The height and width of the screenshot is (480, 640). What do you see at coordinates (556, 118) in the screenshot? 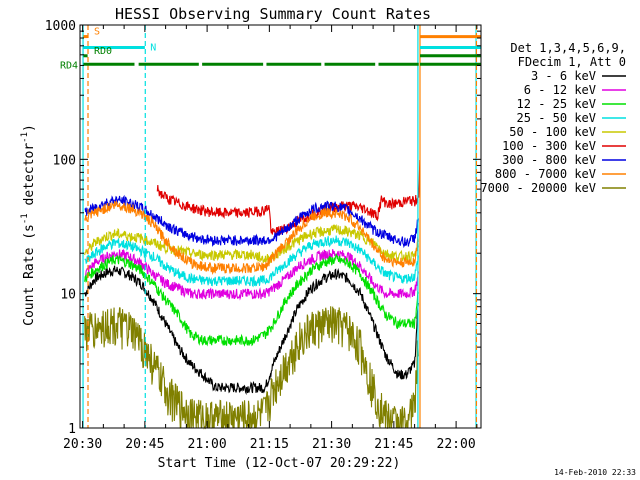
I see `legend-label-25-50-kev: 25 - 50 keV` at bounding box center [556, 118].